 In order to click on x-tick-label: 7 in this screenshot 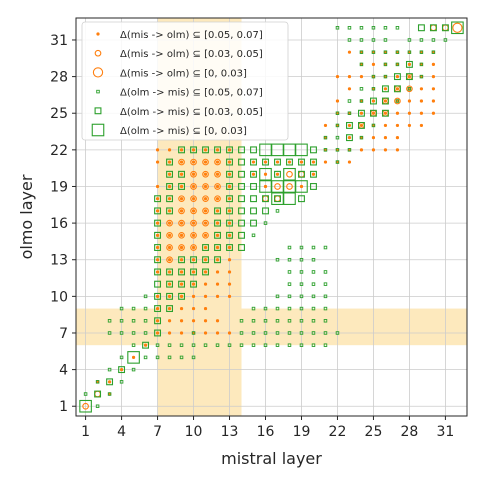, I will do `click(157, 432)`.